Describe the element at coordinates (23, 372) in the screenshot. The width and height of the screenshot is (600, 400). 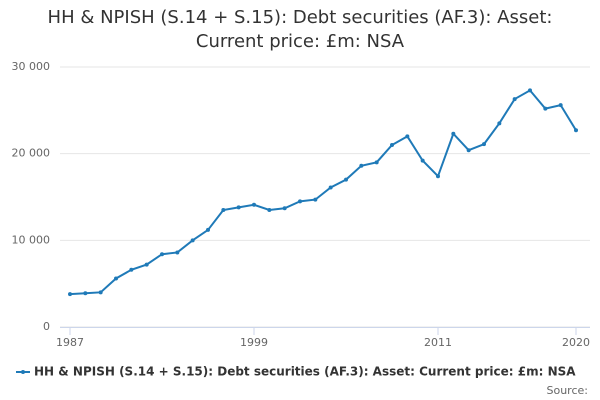
I see `legend-marker` at that location.